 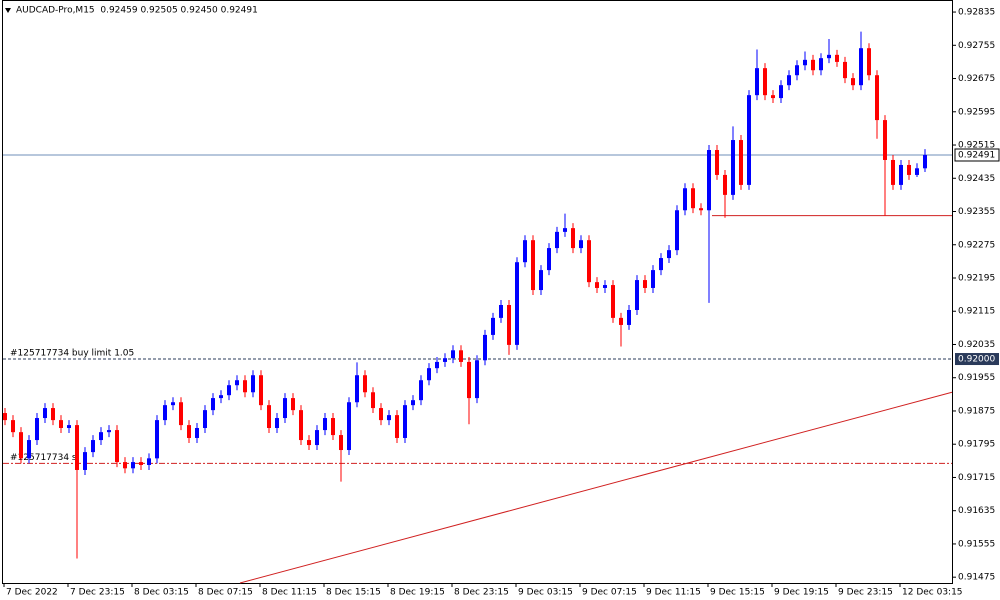 What do you see at coordinates (8, 10) in the screenshot?
I see `collapse-arrow` at bounding box center [8, 10].